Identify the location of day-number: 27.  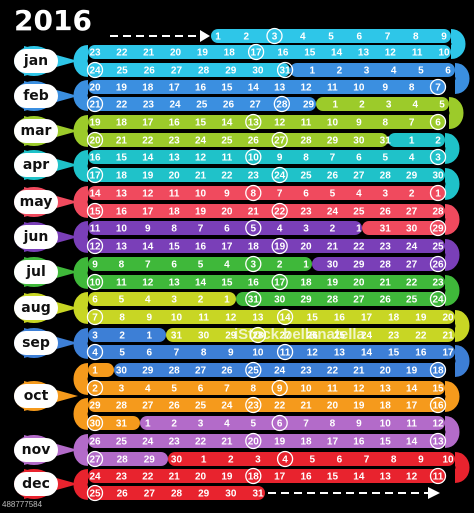
(280, 141).